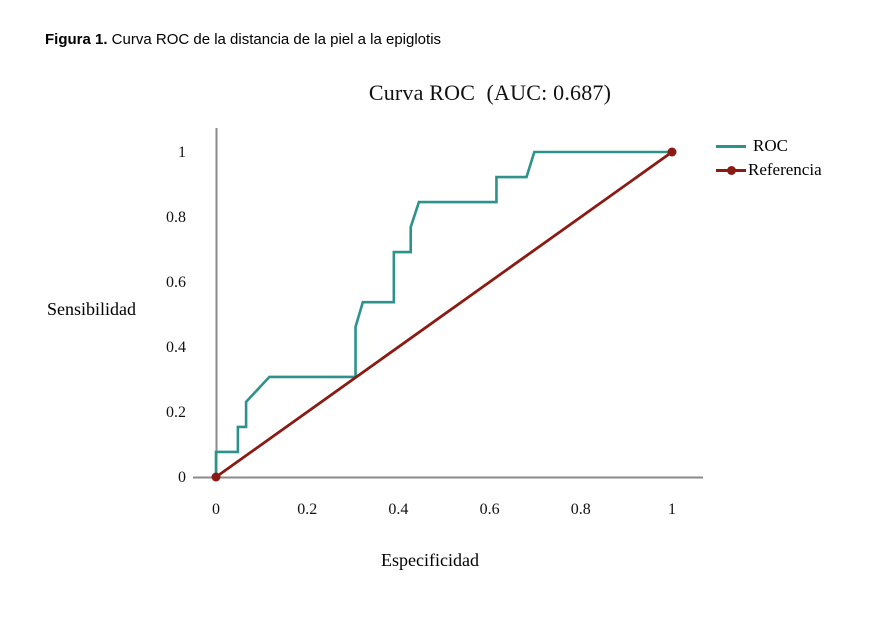  I want to click on referencia-dot-icon, so click(731, 170).